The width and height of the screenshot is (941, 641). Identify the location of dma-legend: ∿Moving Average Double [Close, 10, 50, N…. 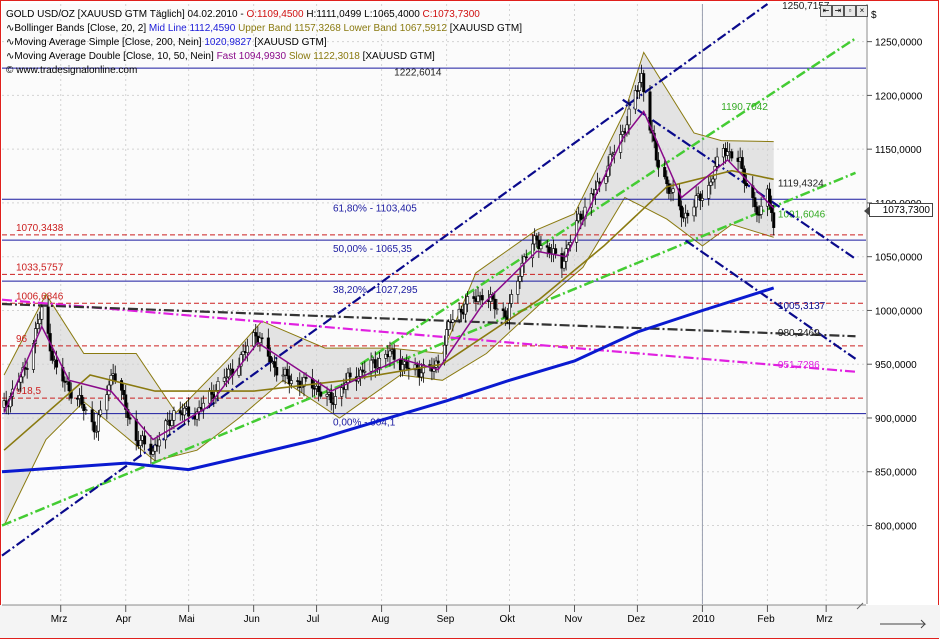
(220, 56).